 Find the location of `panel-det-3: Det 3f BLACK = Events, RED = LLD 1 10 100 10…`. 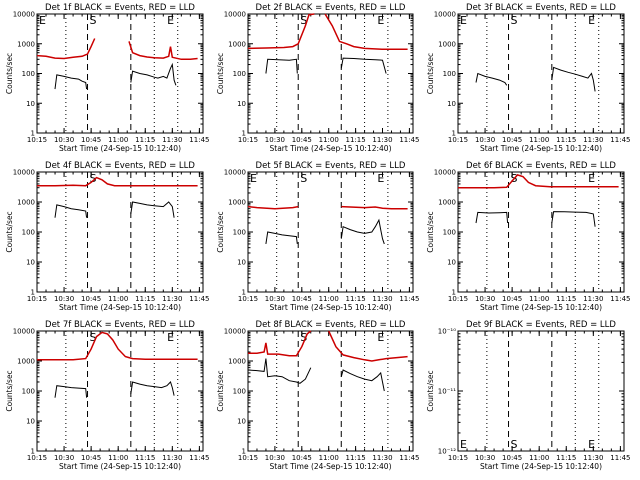

panel-det-3: Det 3f BLACK = Events, RED = LLD 1 10 100 10… is located at coordinates (528, 78).